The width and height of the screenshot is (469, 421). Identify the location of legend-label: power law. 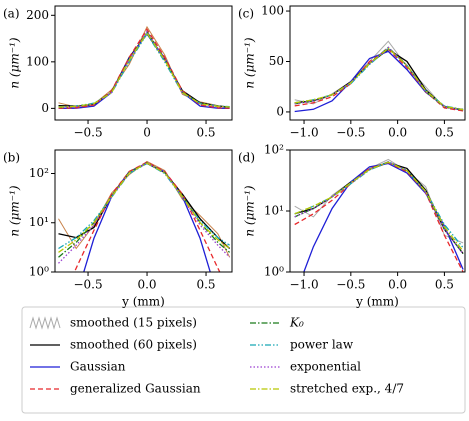
(322, 345).